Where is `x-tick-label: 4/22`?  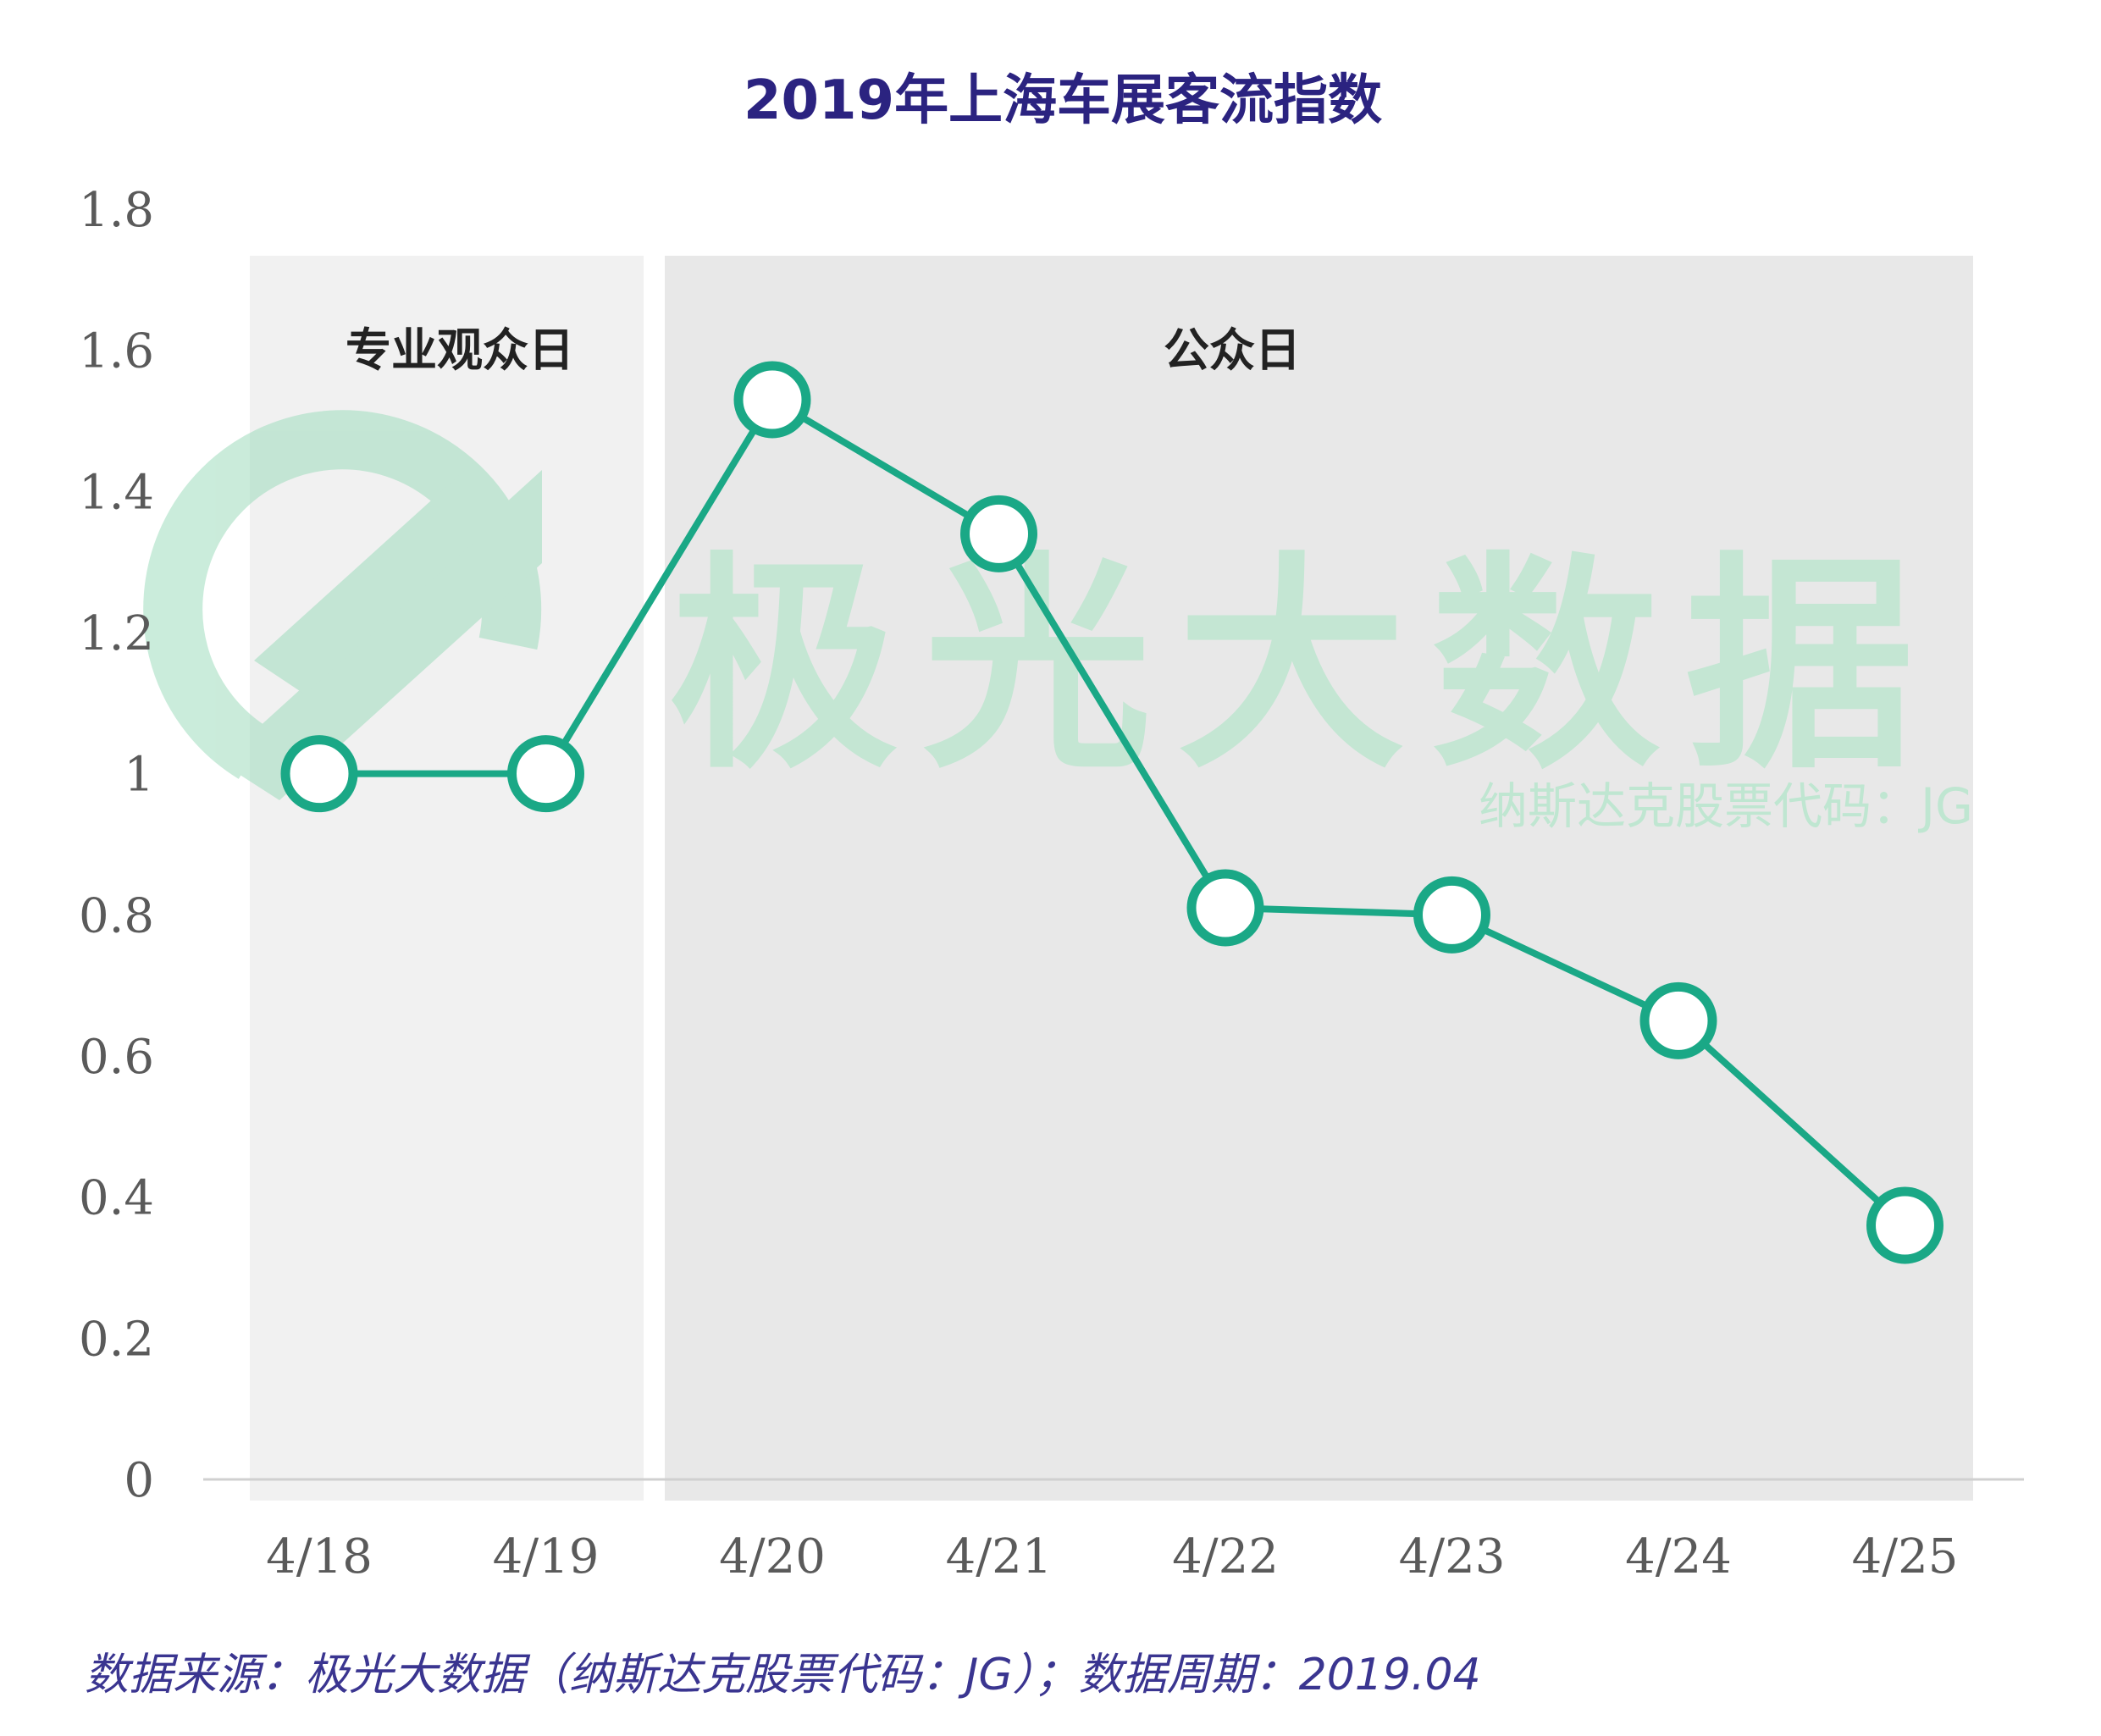
x-tick-label: 4/22 is located at coordinates (1225, 1556).